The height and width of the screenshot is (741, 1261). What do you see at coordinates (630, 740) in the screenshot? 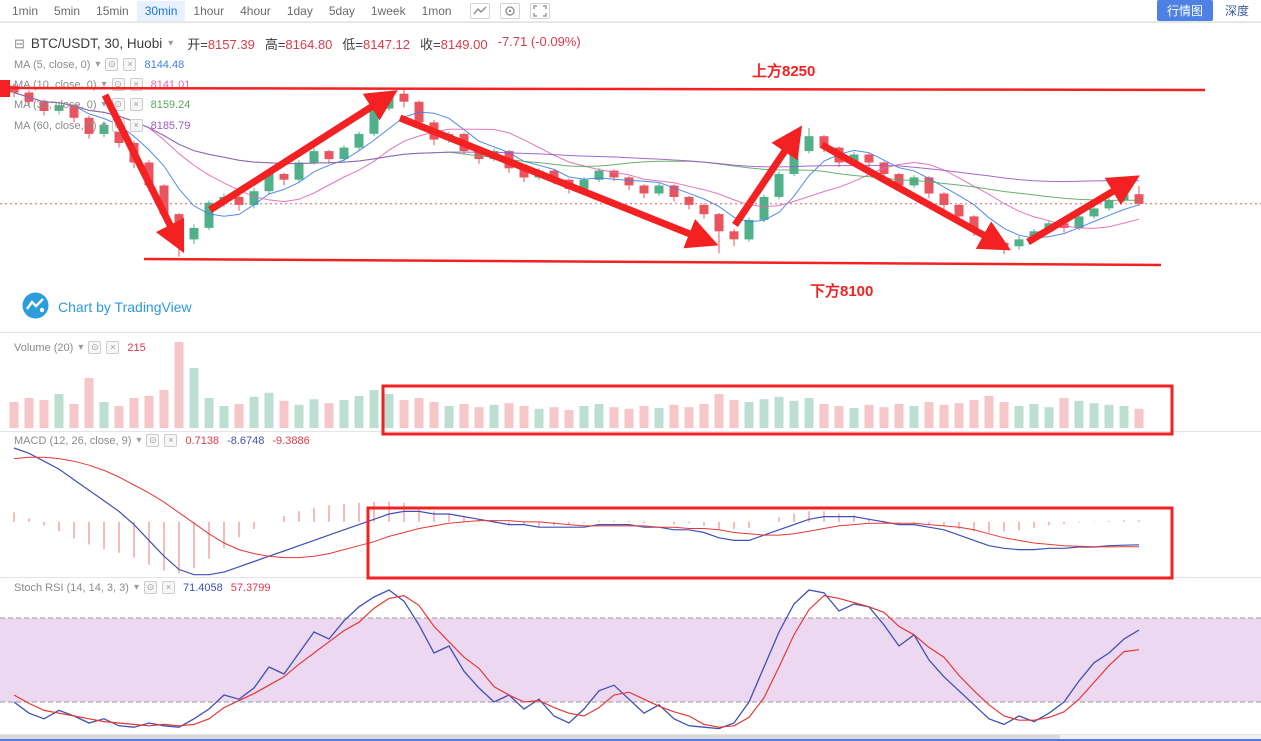
I see `bottom-border` at bounding box center [630, 740].